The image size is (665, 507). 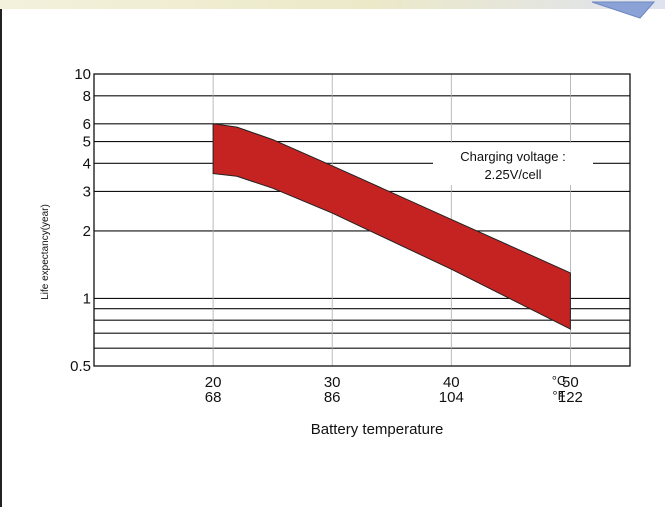 I want to click on y-tick-label: 0.5, so click(x=80, y=366).